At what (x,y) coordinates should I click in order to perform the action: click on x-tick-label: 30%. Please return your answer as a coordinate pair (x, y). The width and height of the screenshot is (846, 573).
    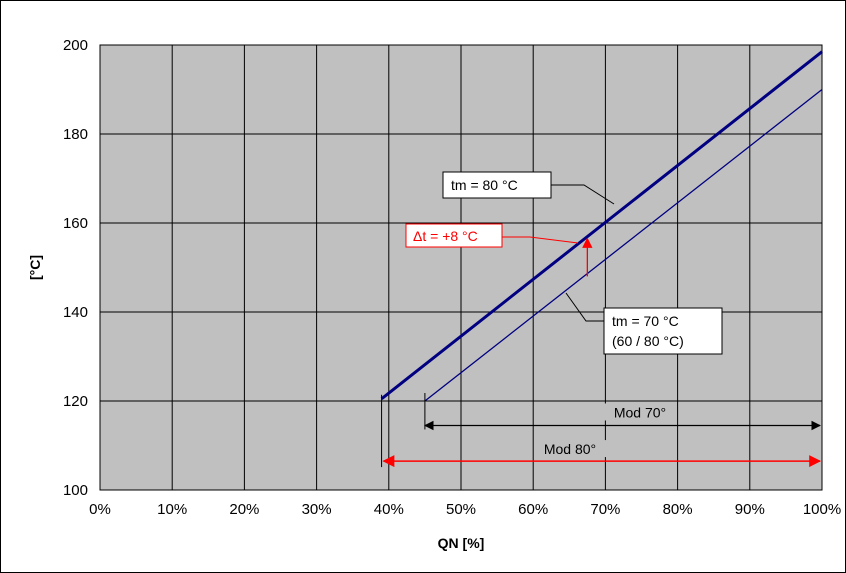
    Looking at the image, I should click on (317, 509).